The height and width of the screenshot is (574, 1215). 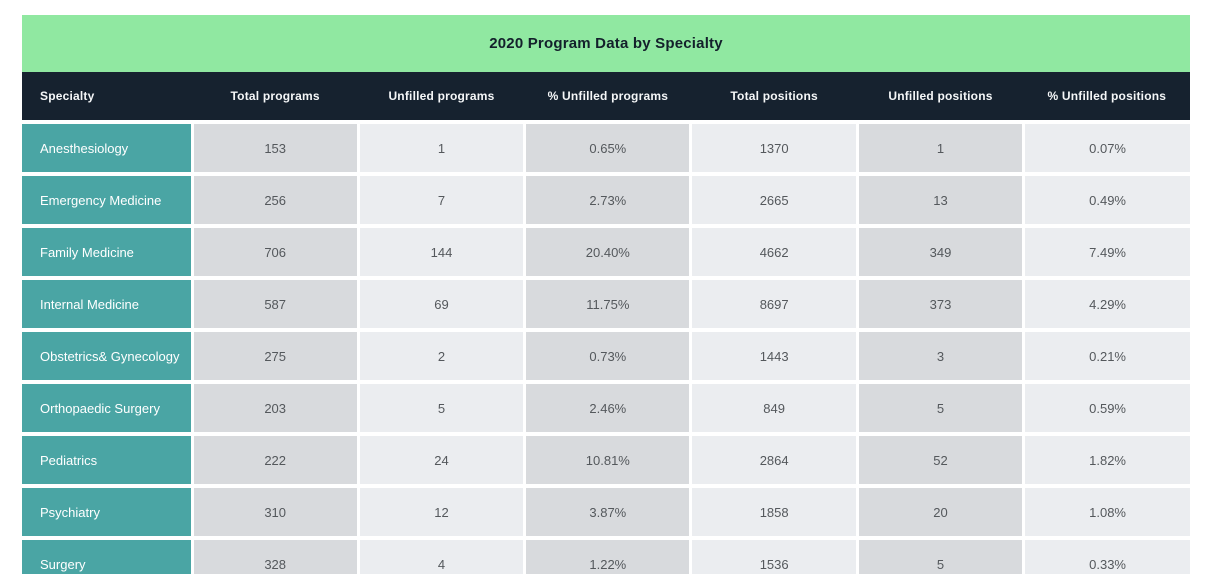 What do you see at coordinates (1106, 251) in the screenshot?
I see `value-cell: 7.49%` at bounding box center [1106, 251].